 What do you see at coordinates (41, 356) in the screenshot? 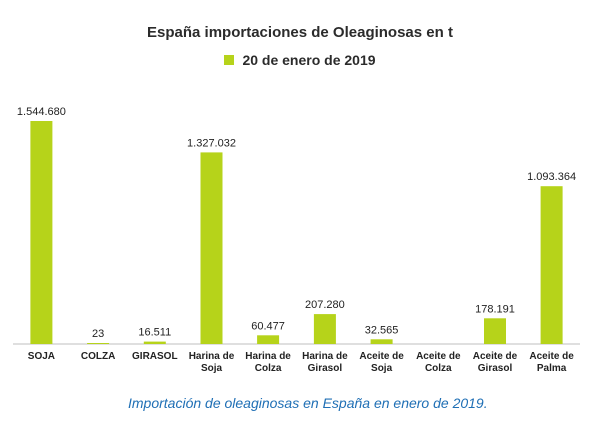
I see `x-tick-label: SOJA` at bounding box center [41, 356].